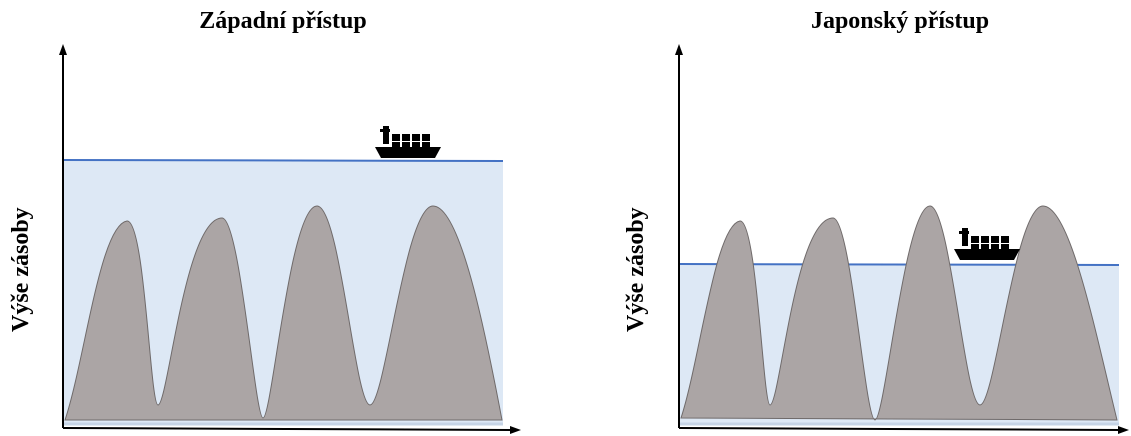  What do you see at coordinates (900, 21) in the screenshot?
I see `panel-title: Japonský přístup` at bounding box center [900, 21].